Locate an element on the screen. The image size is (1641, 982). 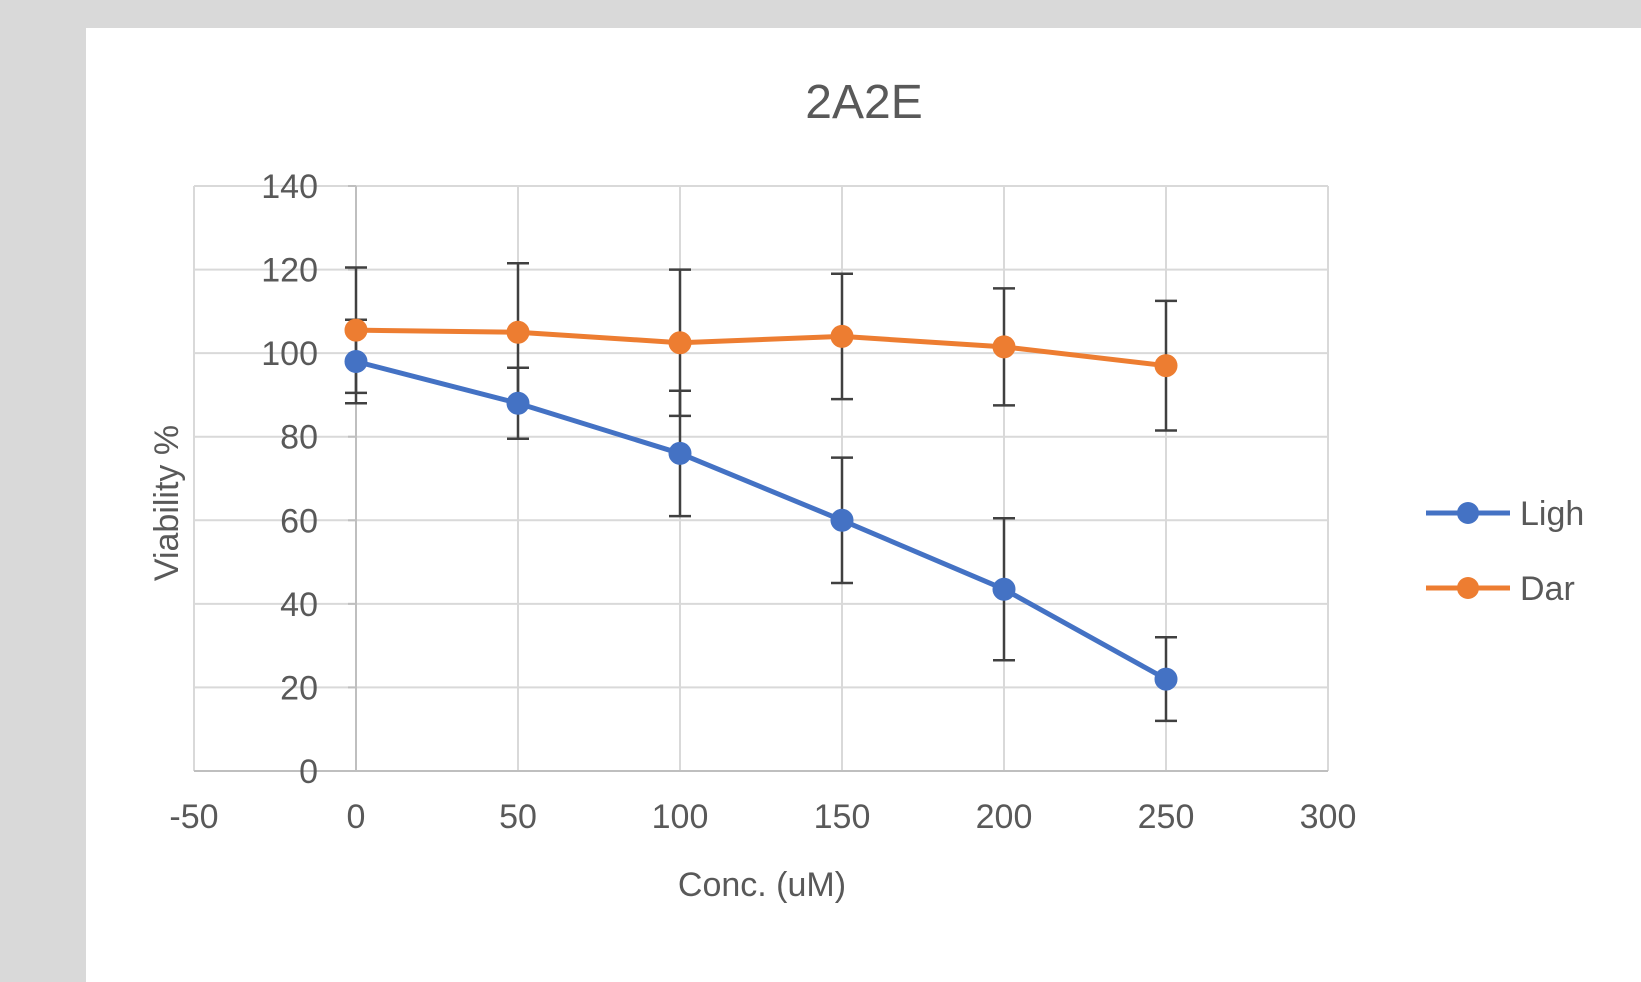
y-tick-label: 40 is located at coordinates (299, 605).